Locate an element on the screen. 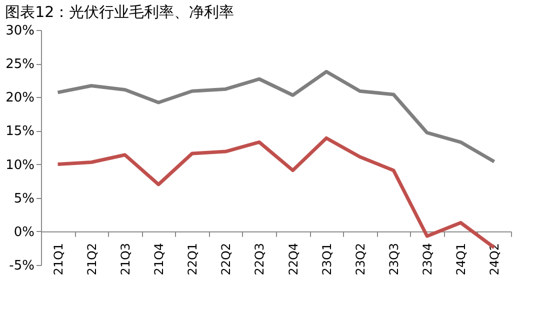  y-tick-label: 15% is located at coordinates (20, 132).